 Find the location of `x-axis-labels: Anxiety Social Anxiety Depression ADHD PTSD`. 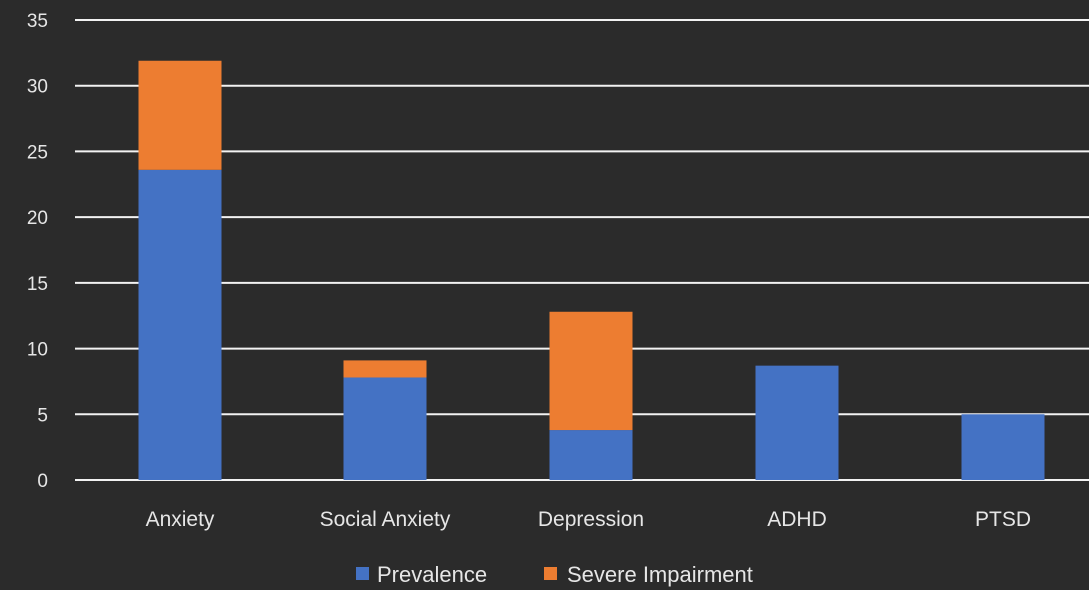

x-axis-labels: Anxiety Social Anxiety Depression ADHD PTSD is located at coordinates (588, 519).